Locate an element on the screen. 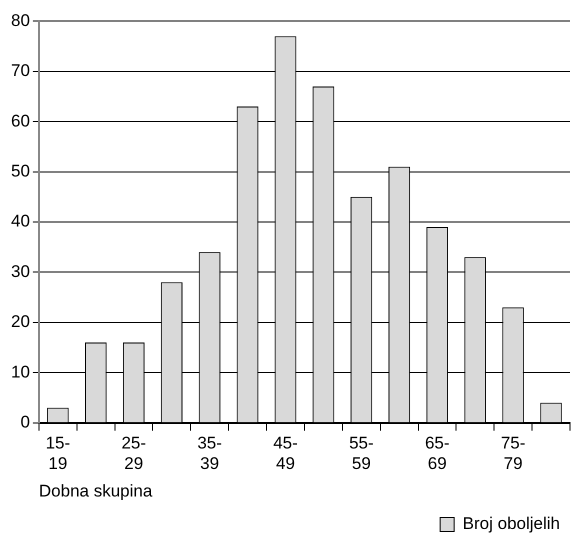 The width and height of the screenshot is (582, 551). x-tick-label: 75-79 is located at coordinates (513, 454).